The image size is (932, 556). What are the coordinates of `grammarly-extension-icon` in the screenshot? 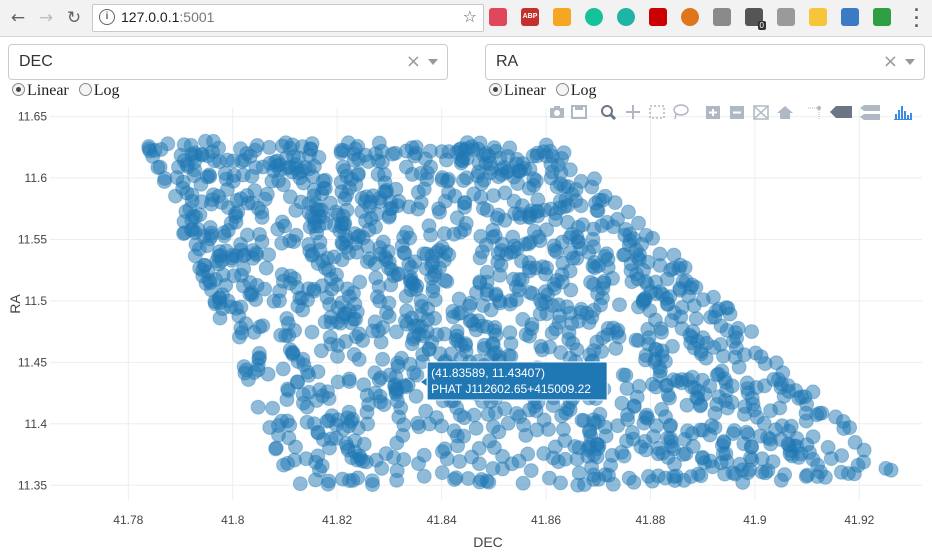 It's located at (594, 17).